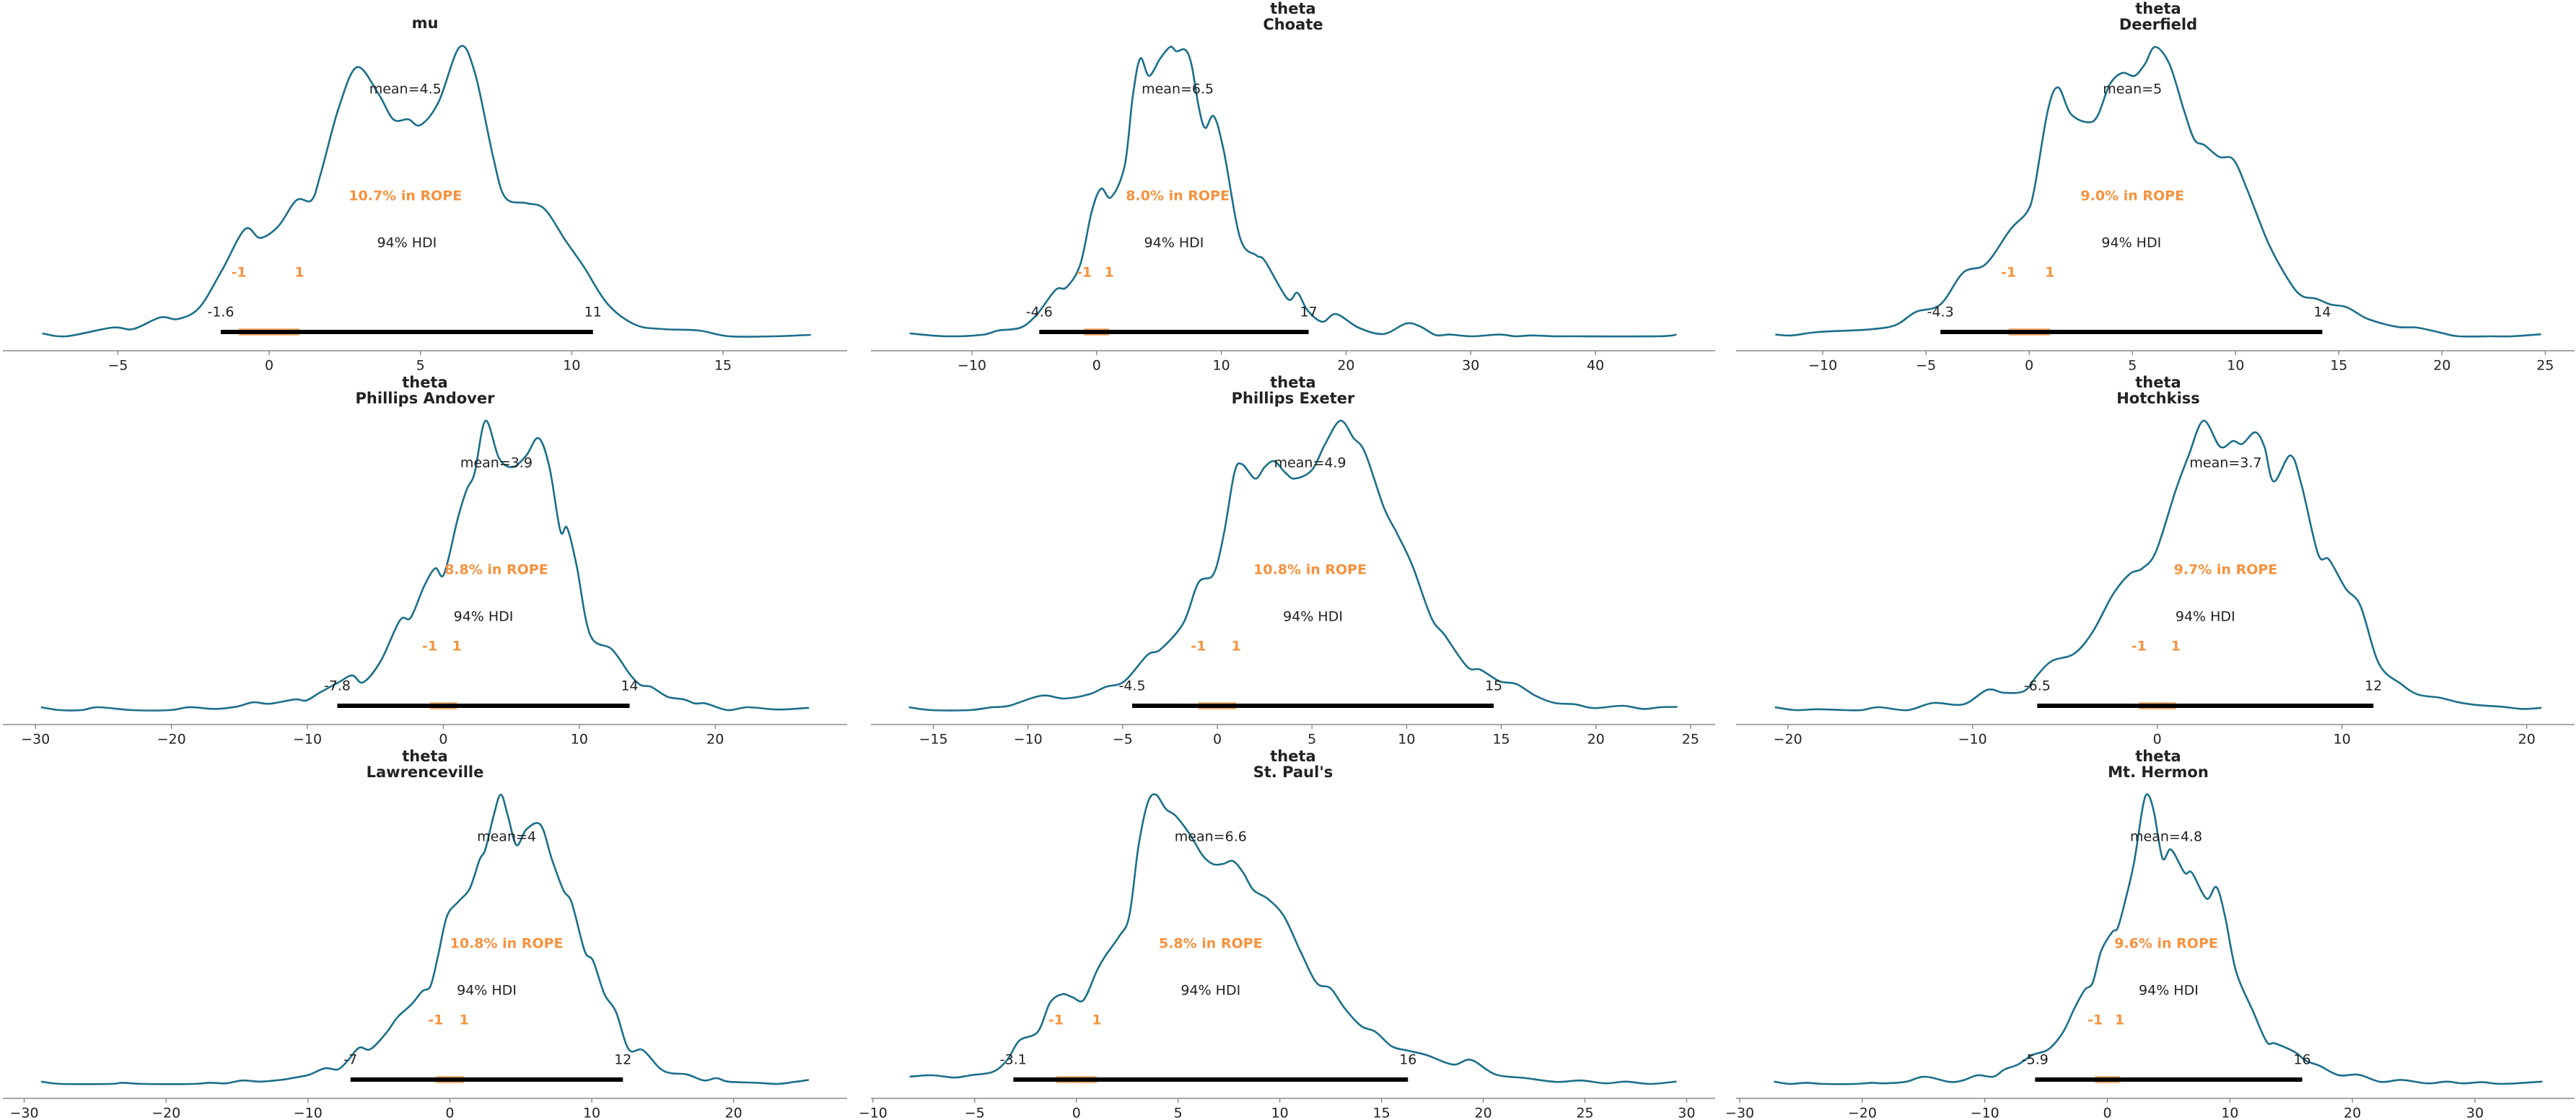 The image size is (2576, 1120). I want to click on hdi-lower-label: -4.6, so click(1039, 312).